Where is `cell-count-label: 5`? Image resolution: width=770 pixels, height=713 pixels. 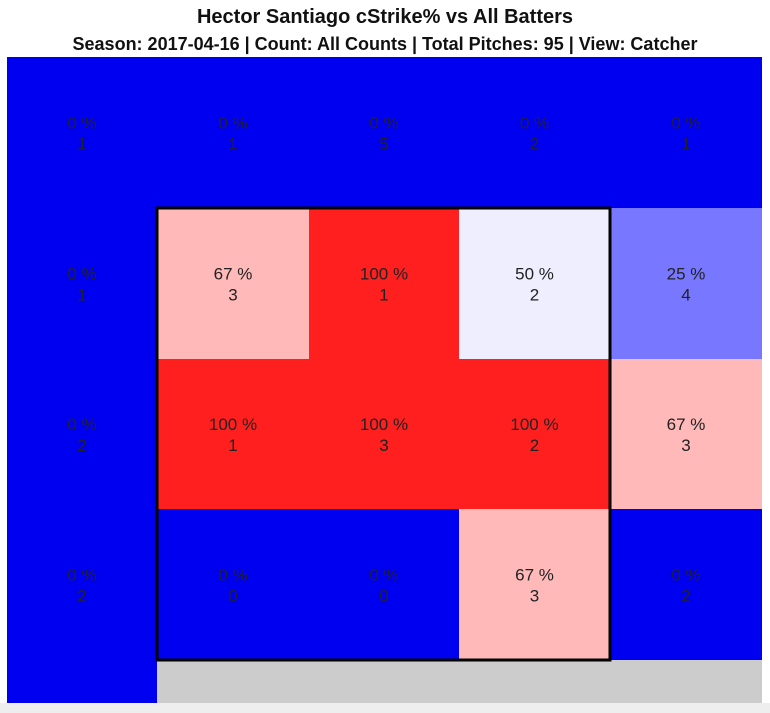
cell-count-label: 5 is located at coordinates (383, 144).